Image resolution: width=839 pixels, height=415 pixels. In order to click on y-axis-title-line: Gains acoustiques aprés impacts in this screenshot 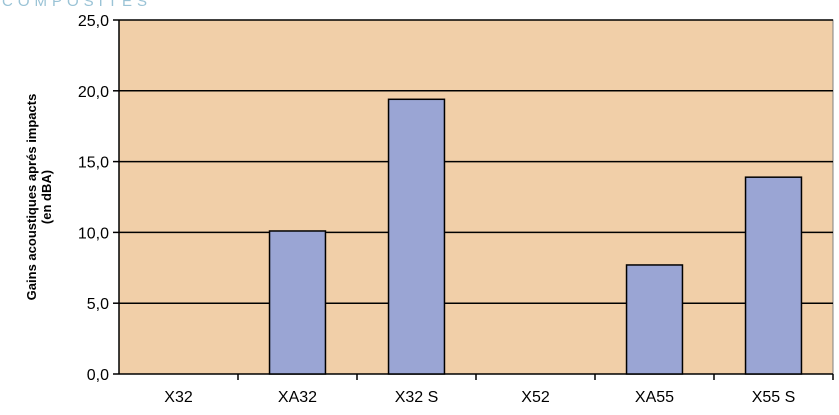, I will do `click(31, 197)`.